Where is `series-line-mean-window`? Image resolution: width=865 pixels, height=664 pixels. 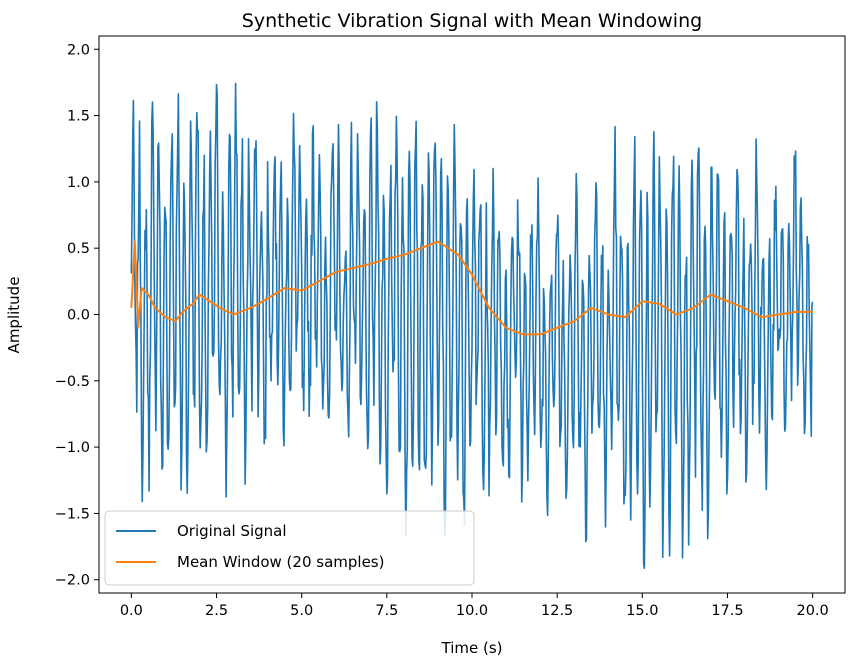
series-line-mean-window is located at coordinates (471, 288).